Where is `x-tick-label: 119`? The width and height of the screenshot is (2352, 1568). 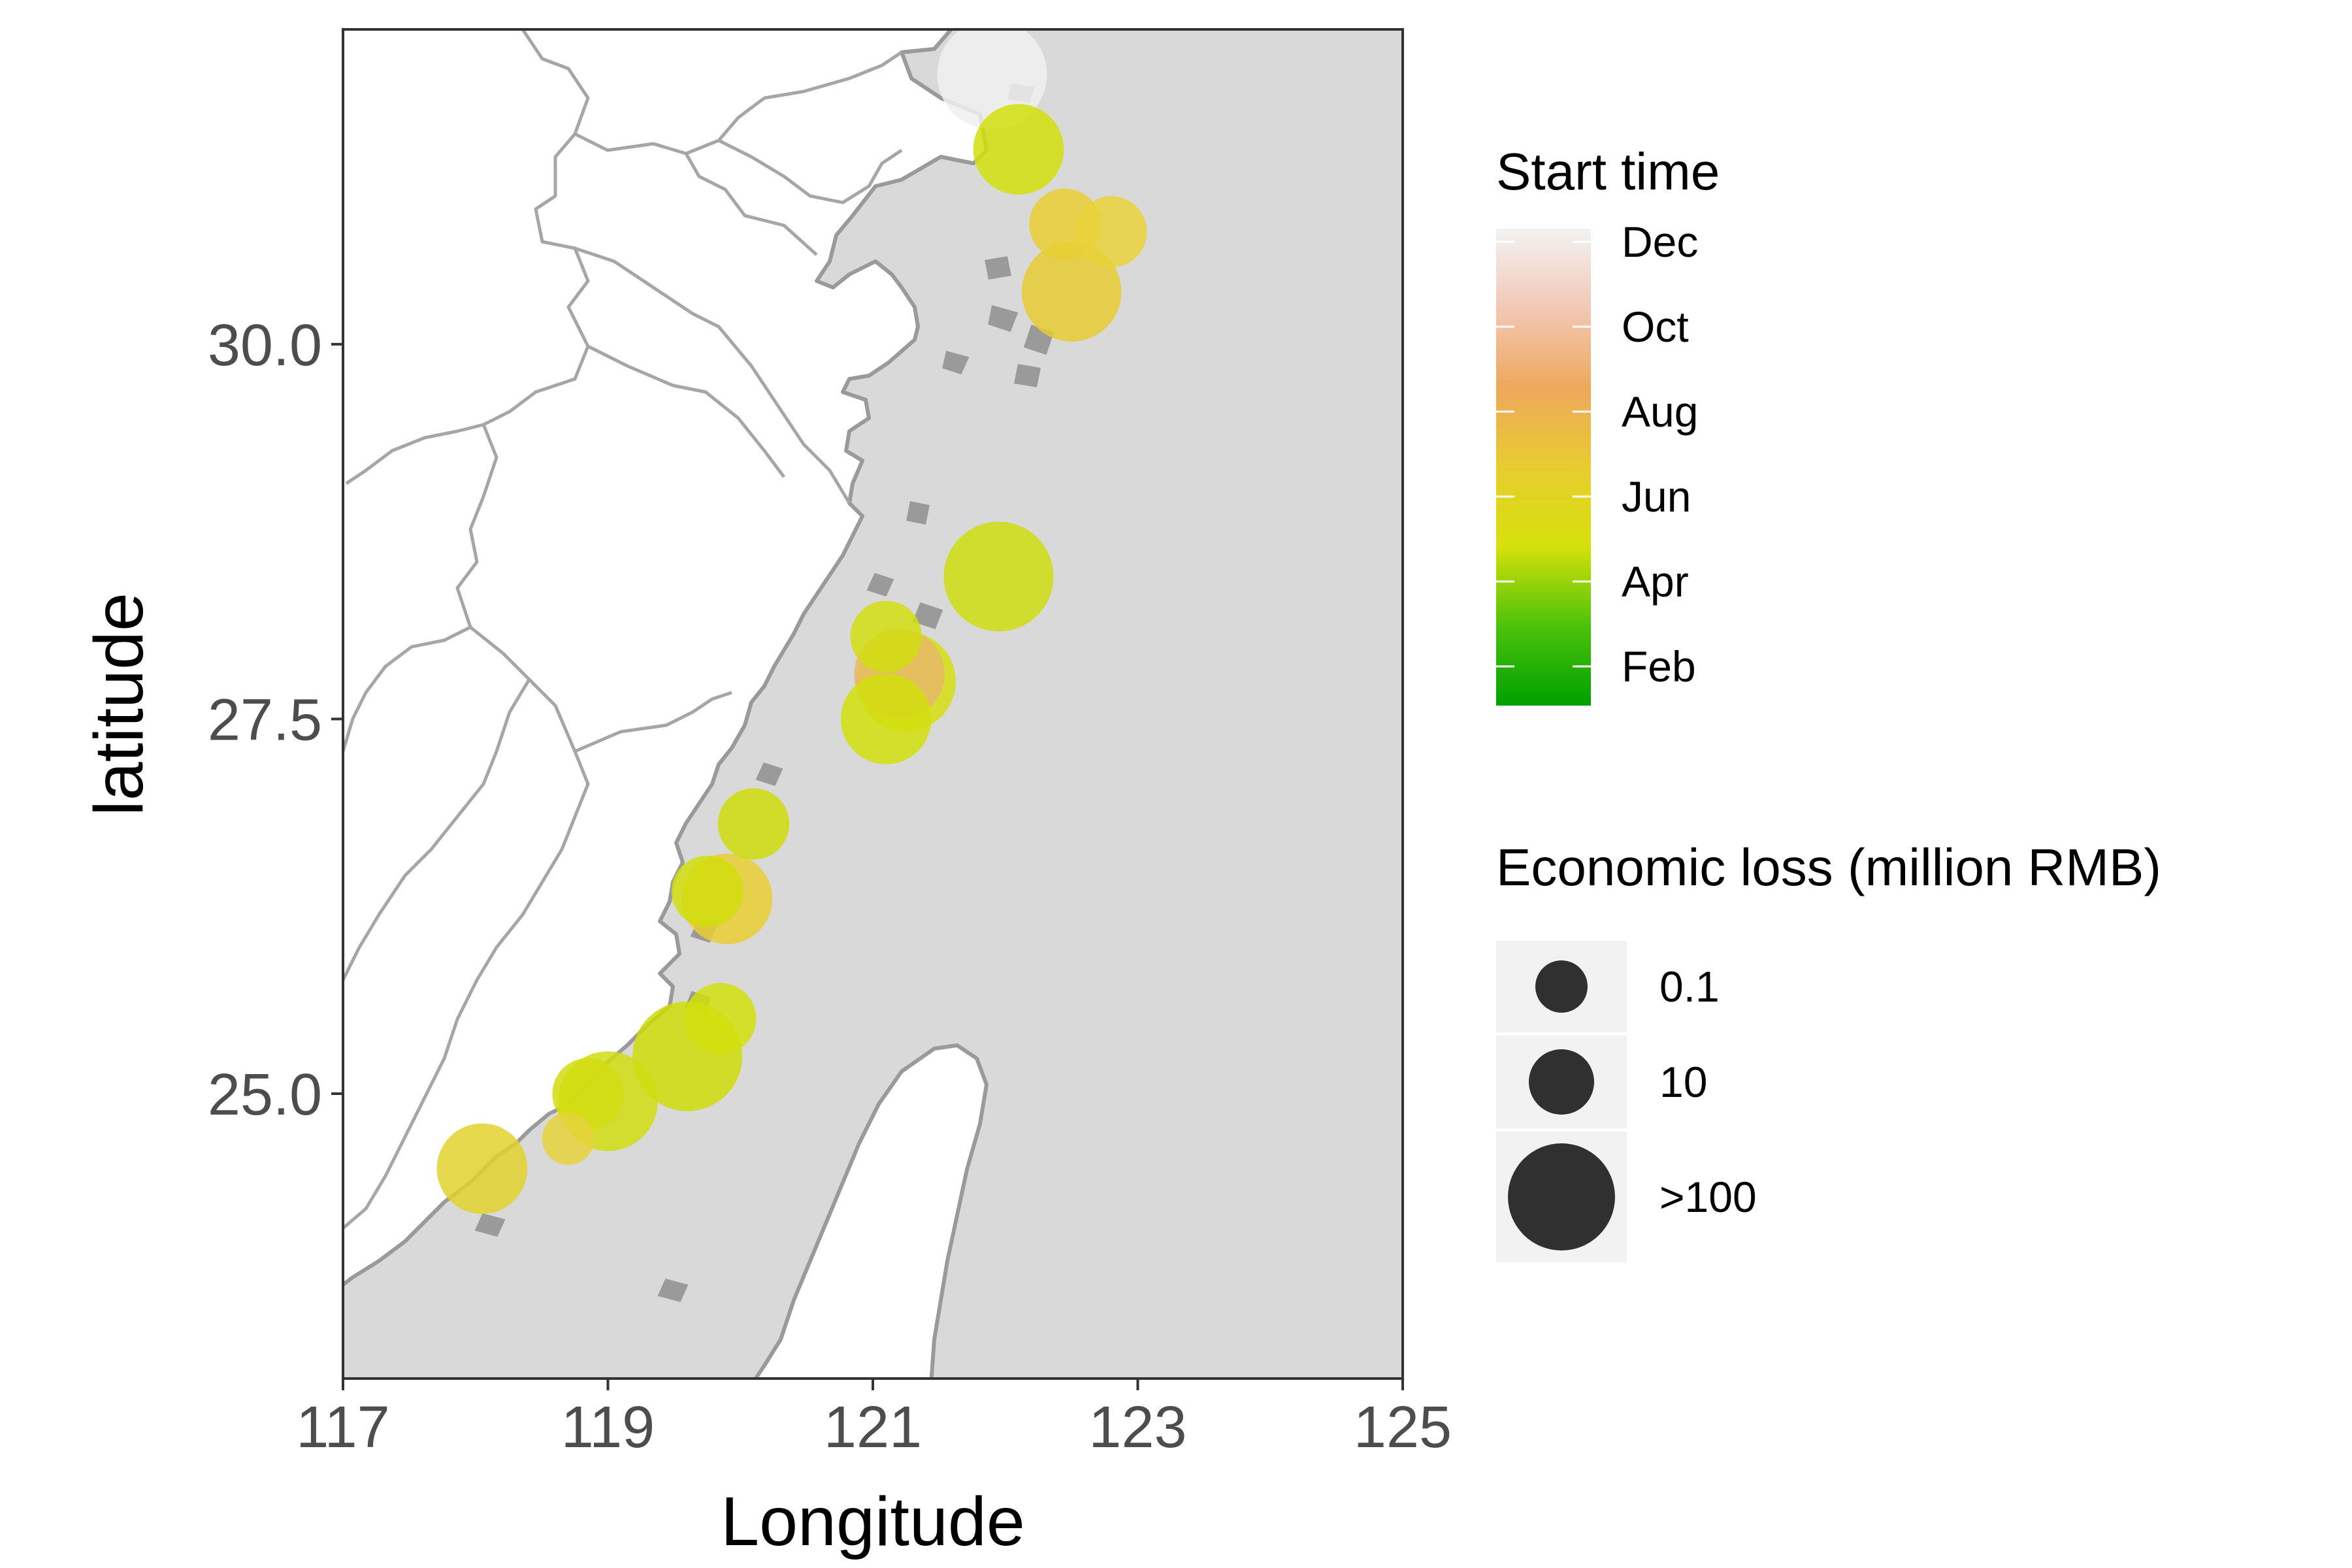 x-tick-label: 119 is located at coordinates (608, 1427).